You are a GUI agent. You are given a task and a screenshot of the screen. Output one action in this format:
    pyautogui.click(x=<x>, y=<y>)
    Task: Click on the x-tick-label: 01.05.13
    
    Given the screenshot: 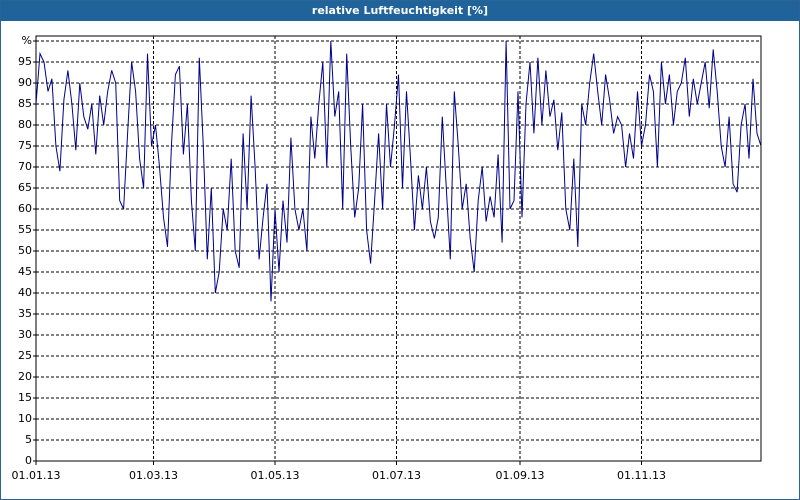 What is the action you would take?
    pyautogui.click(x=275, y=475)
    